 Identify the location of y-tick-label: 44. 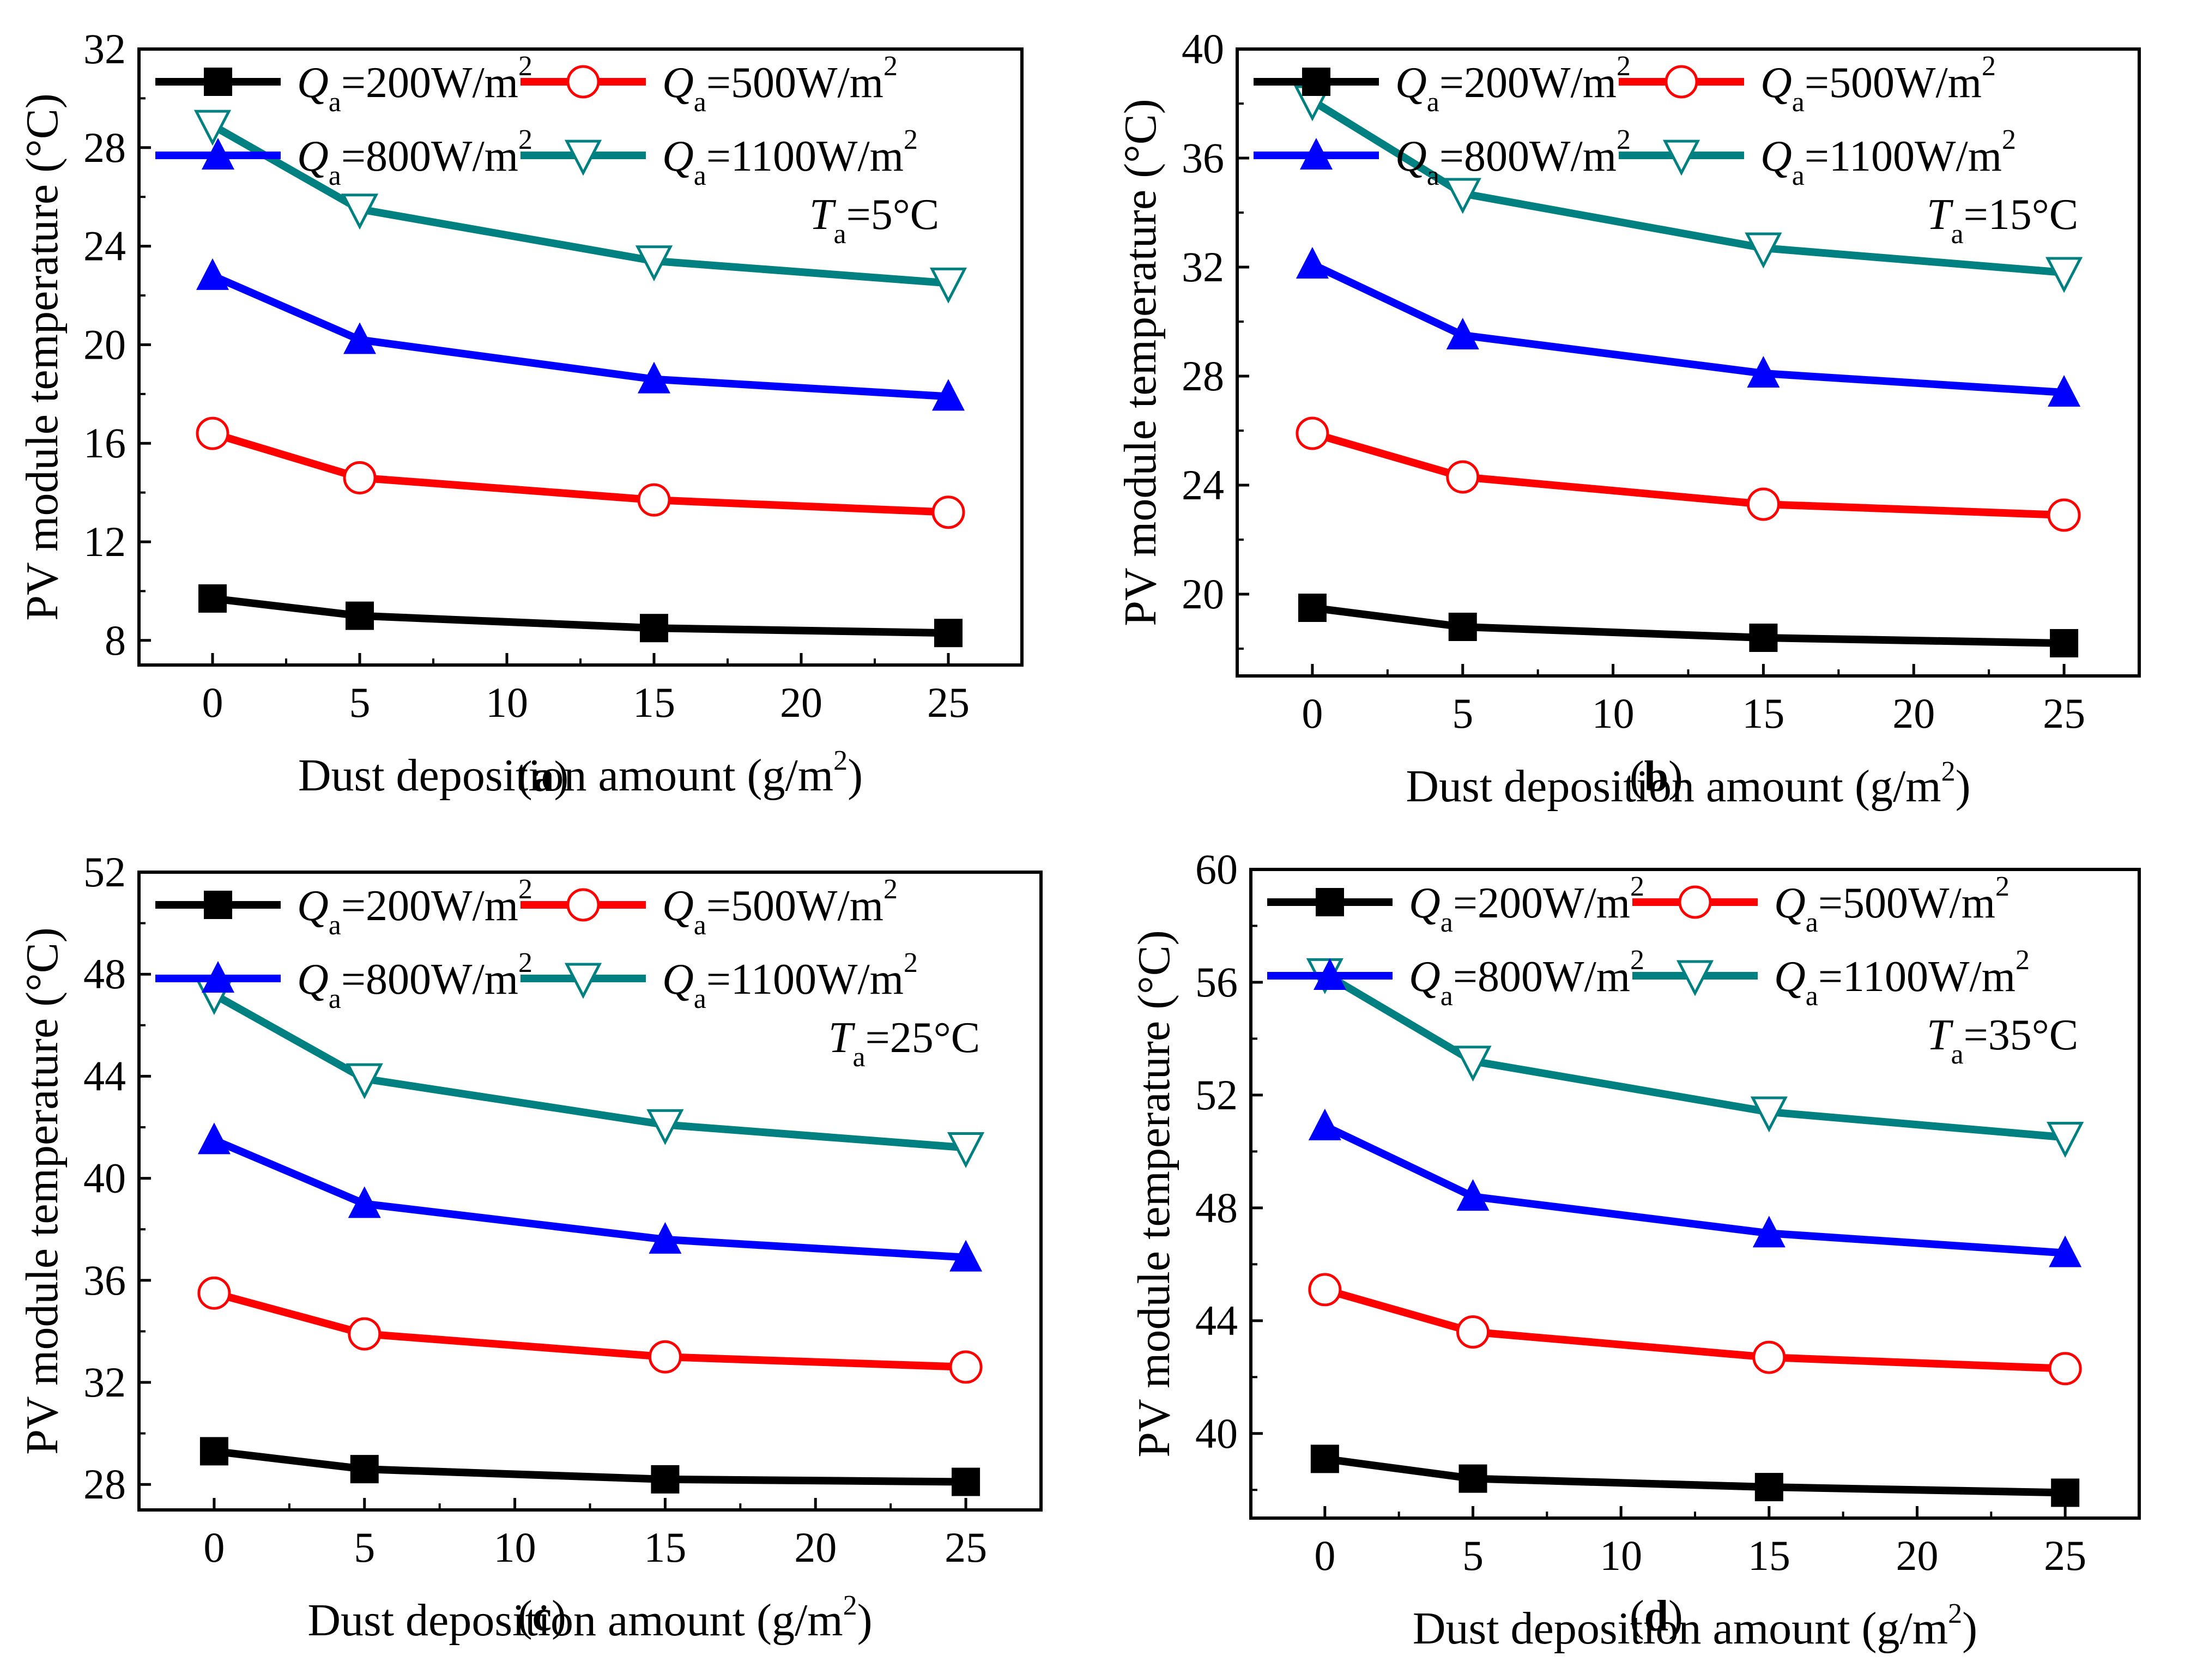
(1216, 1320).